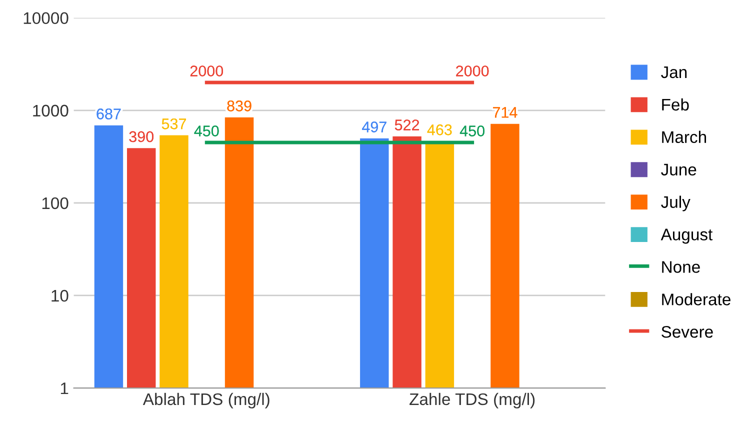  What do you see at coordinates (239, 106) in the screenshot?
I see `data-label: 839` at bounding box center [239, 106].